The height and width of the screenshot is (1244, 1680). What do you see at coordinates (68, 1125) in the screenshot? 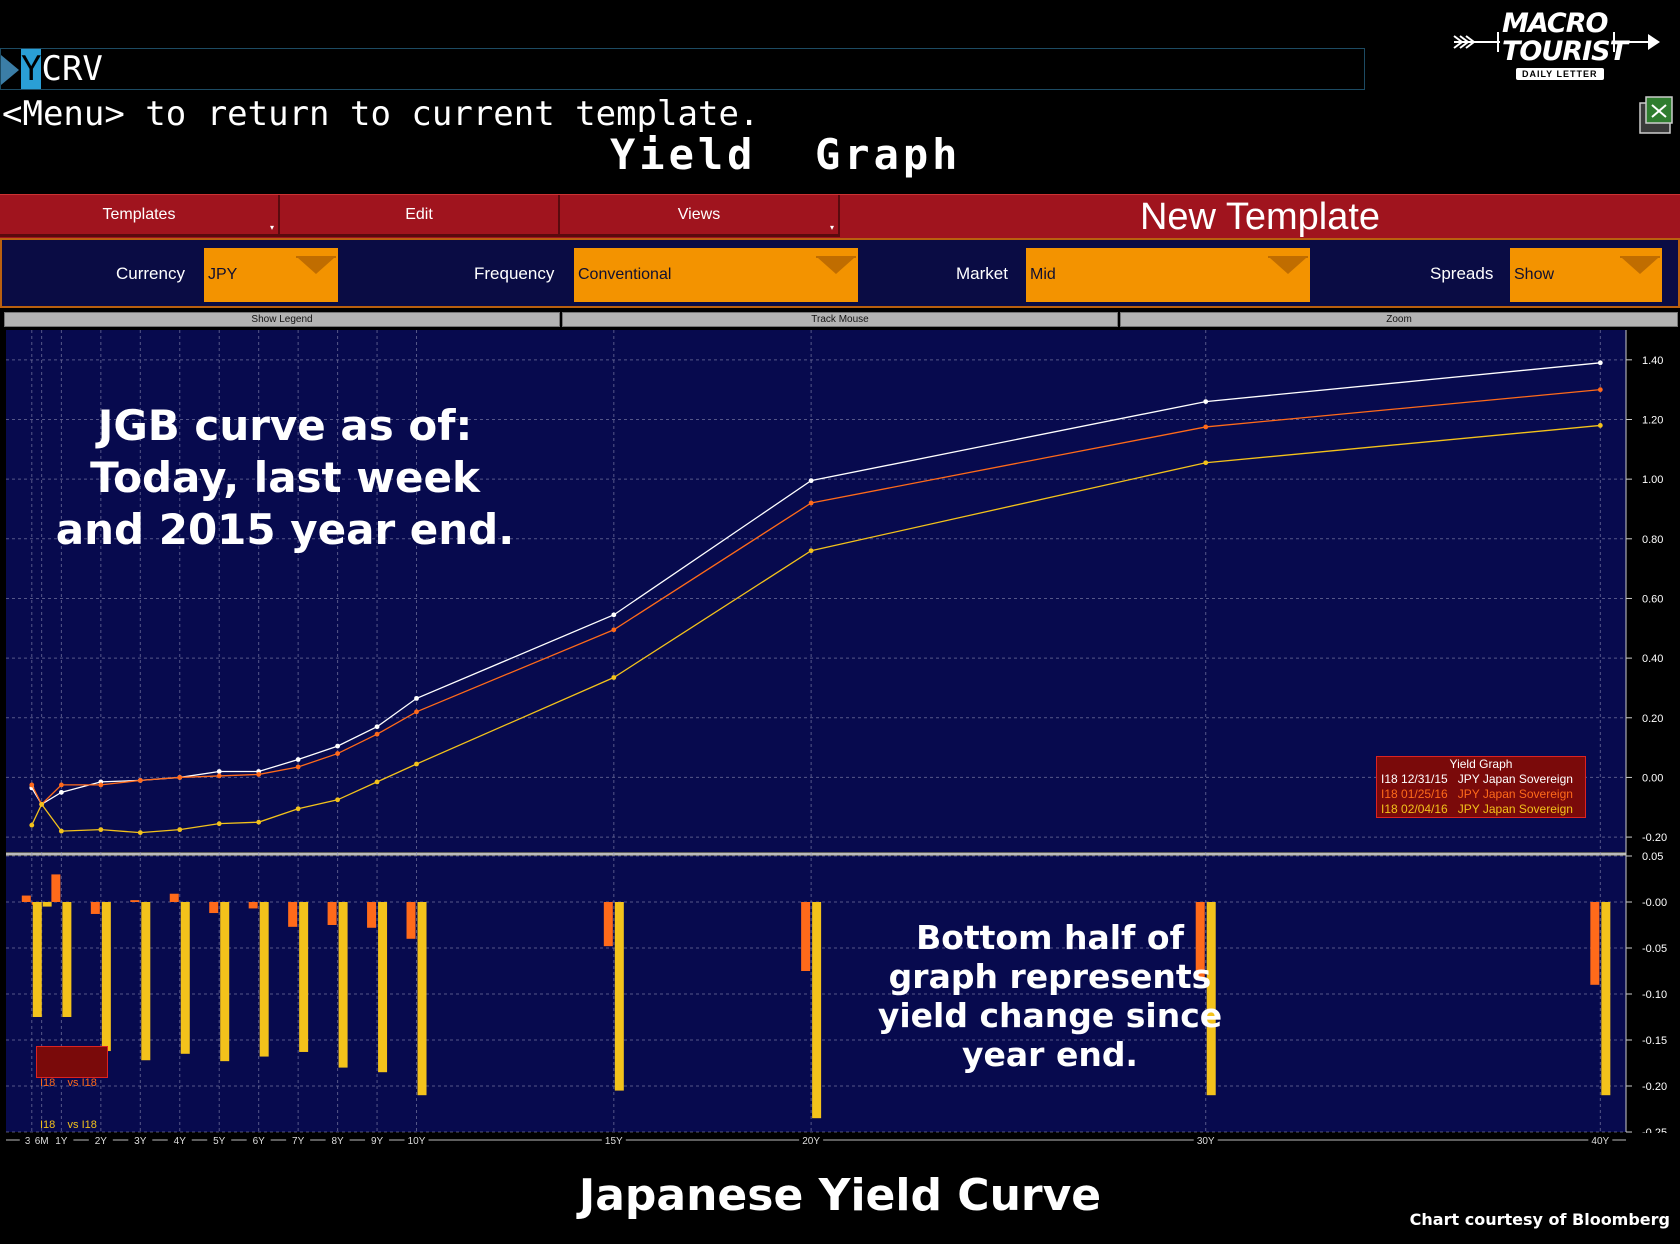
I see `spread-legend-entry-2: I18 vs I18` at bounding box center [68, 1125].